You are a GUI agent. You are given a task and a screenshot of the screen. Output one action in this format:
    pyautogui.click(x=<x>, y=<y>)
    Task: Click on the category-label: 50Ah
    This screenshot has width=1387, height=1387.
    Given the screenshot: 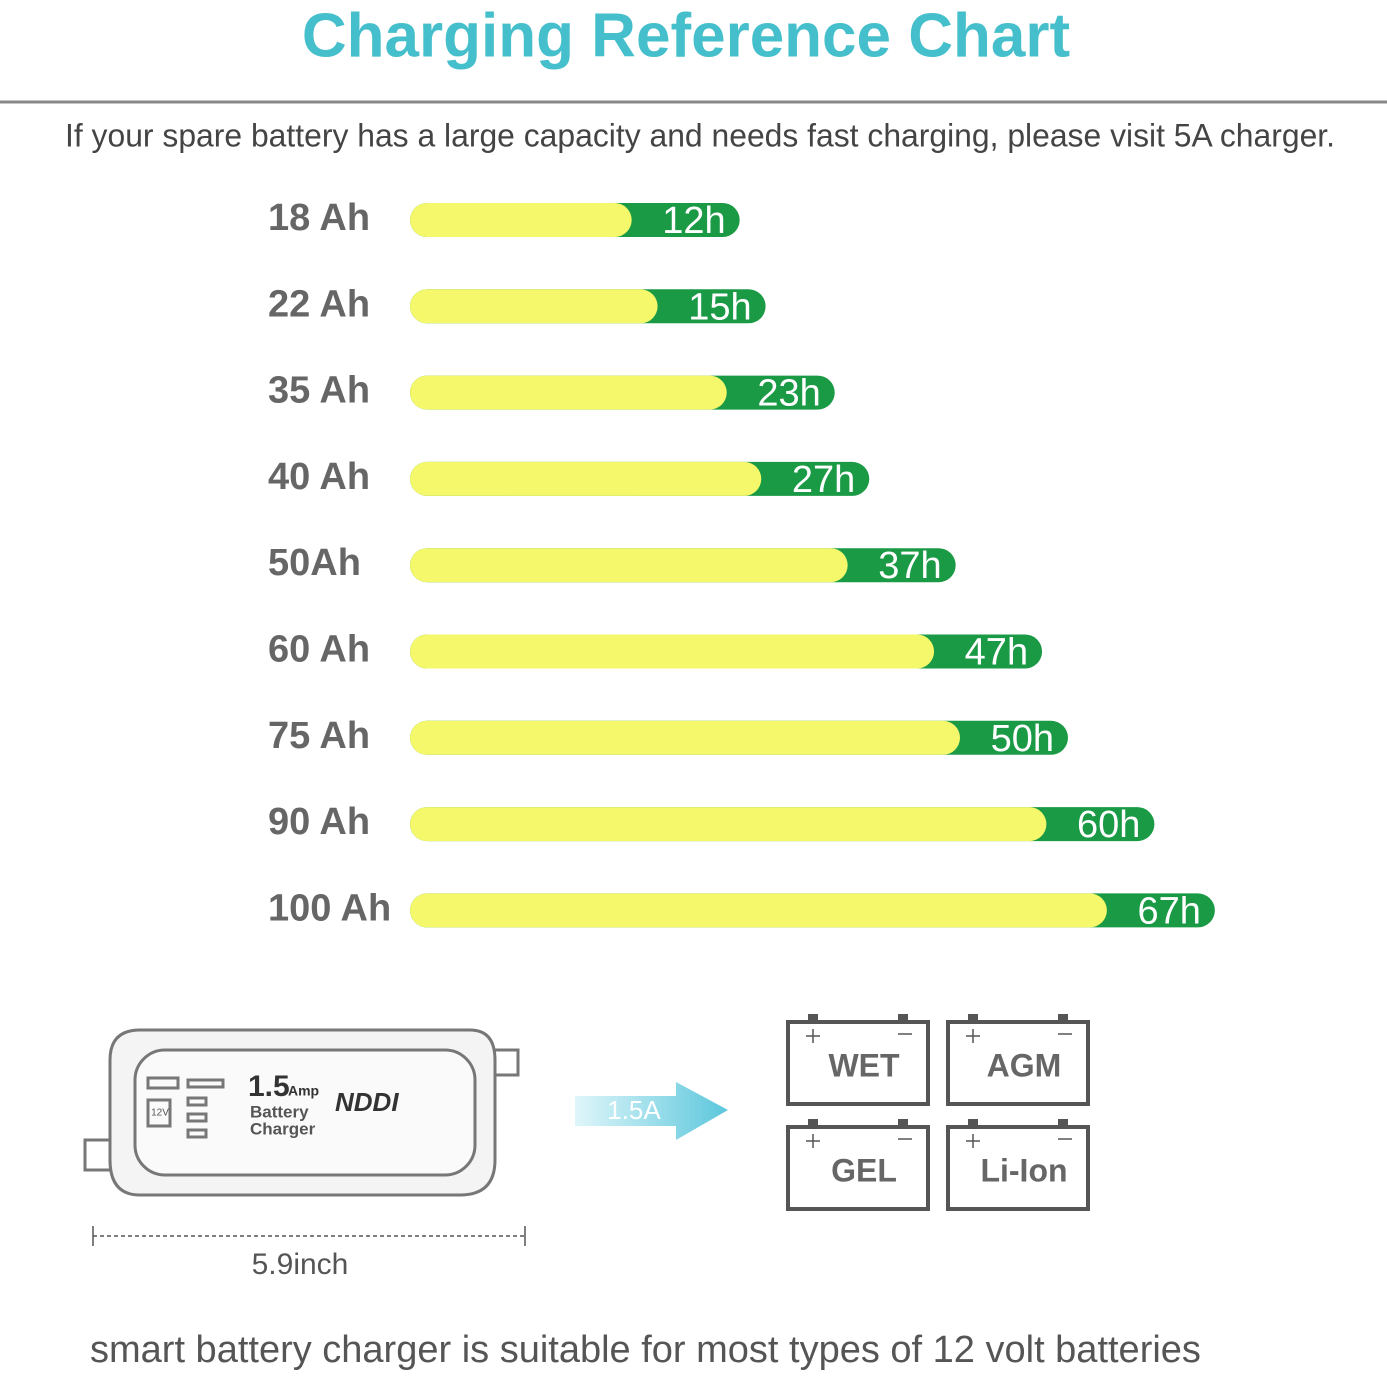 What is the action you would take?
    pyautogui.click(x=314, y=563)
    